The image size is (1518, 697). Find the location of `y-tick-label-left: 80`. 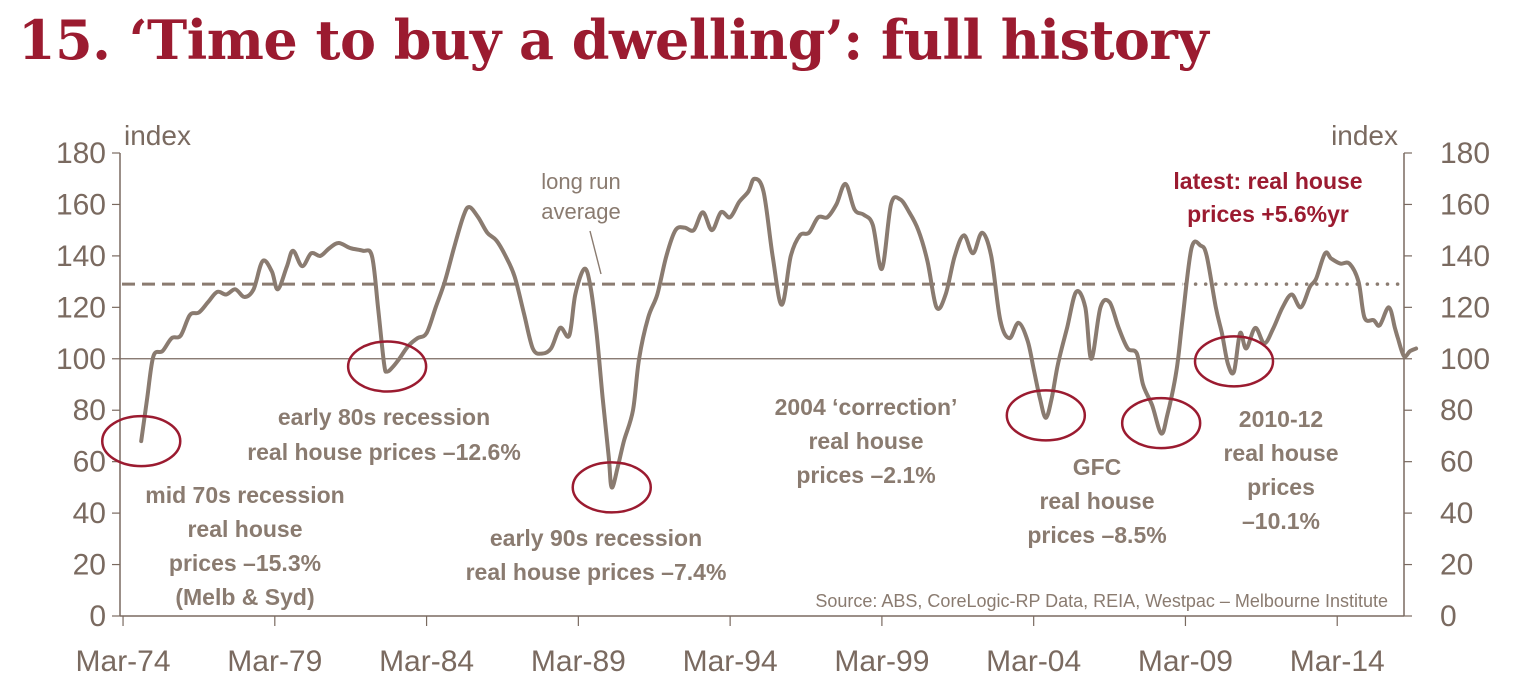

y-tick-label-left: 80 is located at coordinates (89, 410).